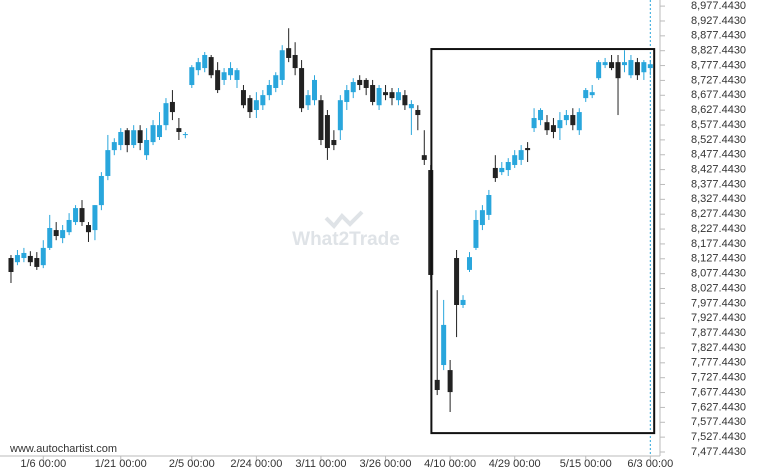 Image resolution: width=760 pixels, height=475 pixels. What do you see at coordinates (718, 170) in the screenshot?
I see `y-tick-label: 8,427.4430` at bounding box center [718, 170].